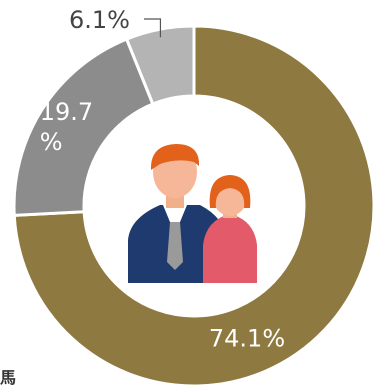 The height and width of the screenshot is (391, 373). What do you see at coordinates (8, 377) in the screenshot?
I see `cropped-text-fragment: 馬` at bounding box center [8, 377].